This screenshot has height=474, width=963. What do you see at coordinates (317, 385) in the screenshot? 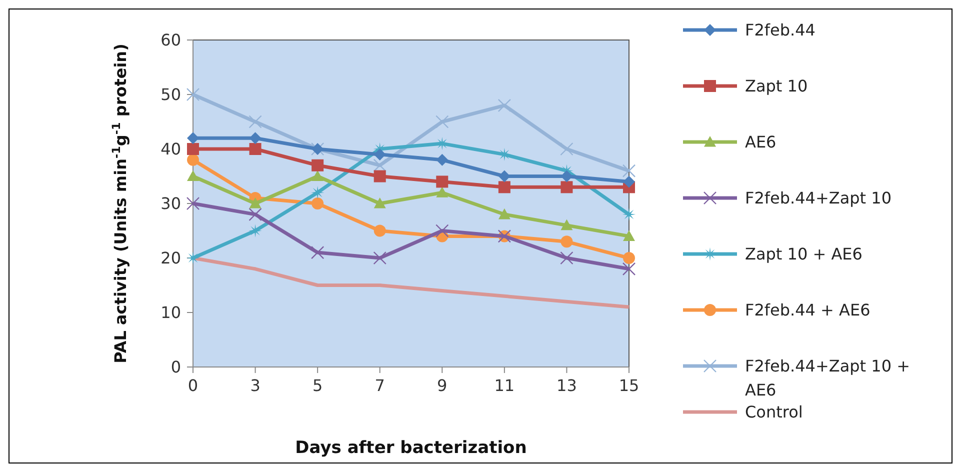
I see `x-tick-label: 5` at bounding box center [317, 385].